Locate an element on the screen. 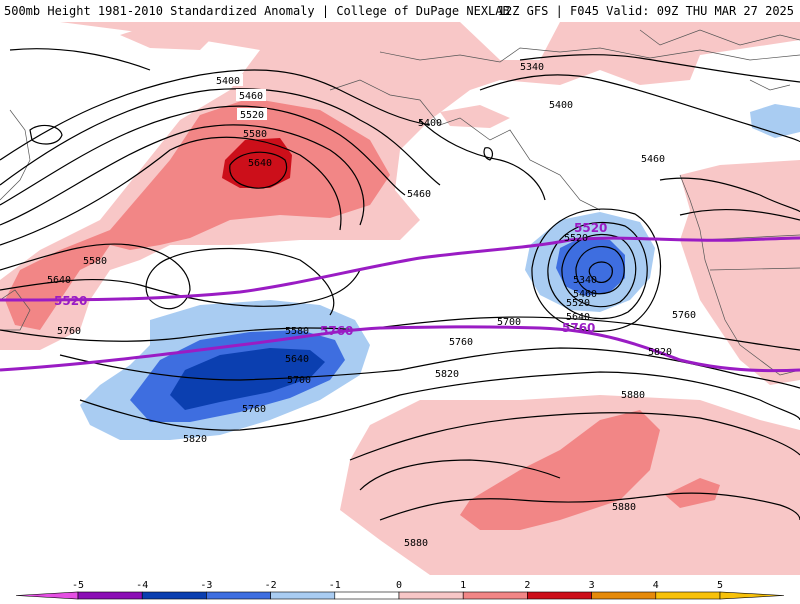  colorbar-arrow-high is located at coordinates (752, 595).